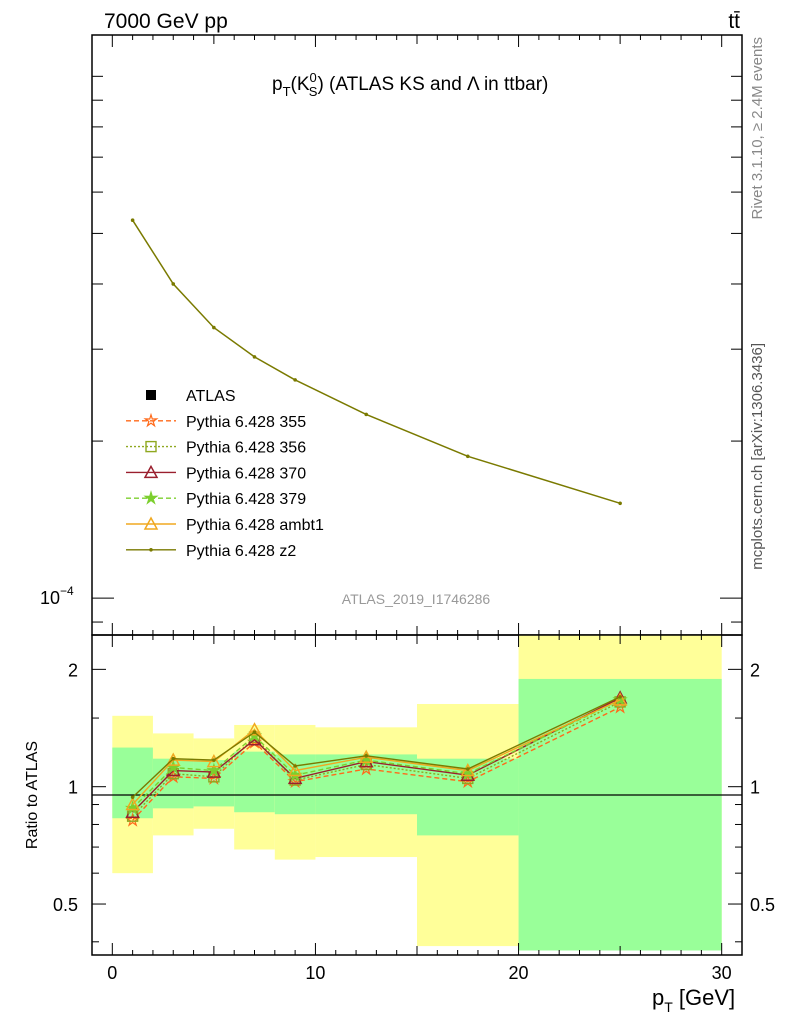 The width and height of the screenshot is (786, 1024). I want to click on ratio-line-pythia-6-428-z2, so click(376, 747).